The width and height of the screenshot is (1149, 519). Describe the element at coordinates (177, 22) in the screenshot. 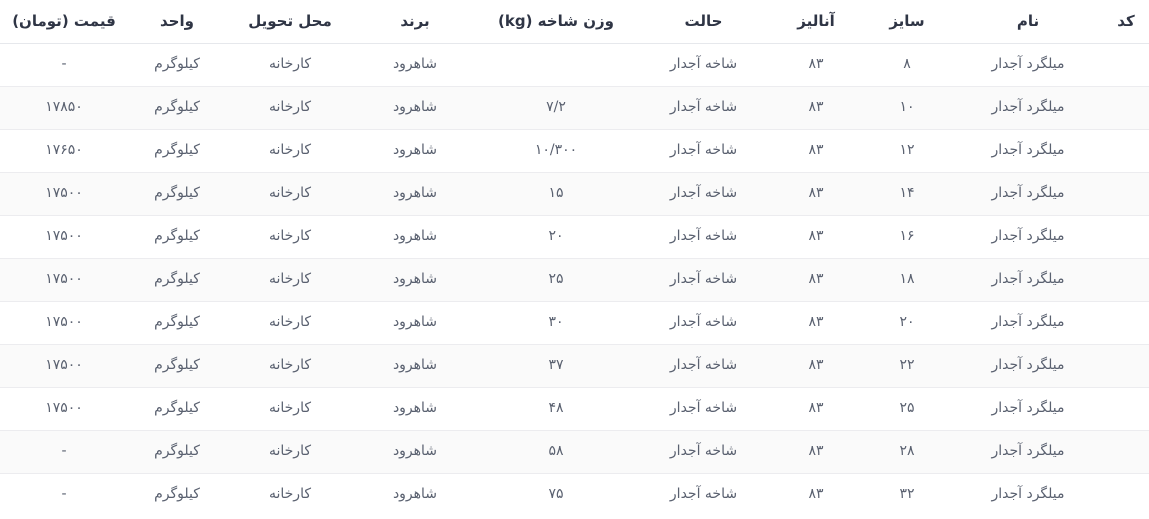

I see `column-header-unit: واحد` at that location.